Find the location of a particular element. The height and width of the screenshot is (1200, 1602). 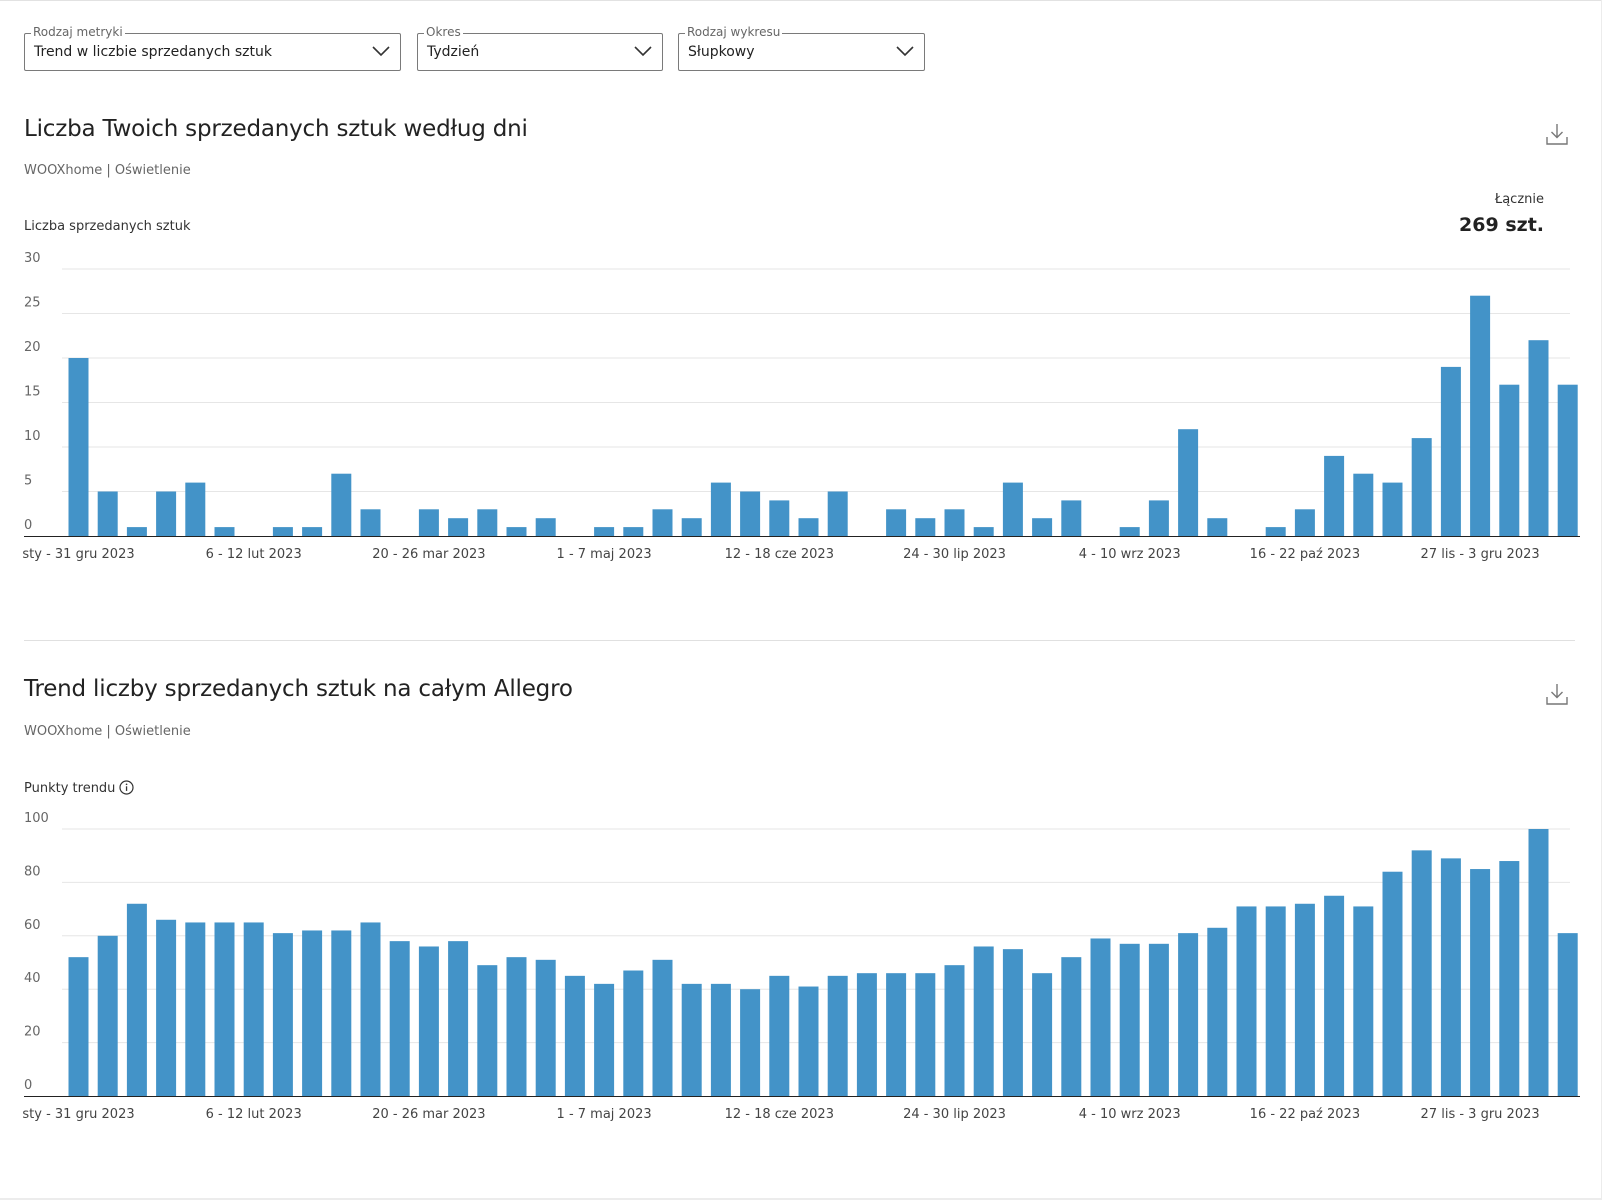

y-tick-label: 15 is located at coordinates (32, 392).